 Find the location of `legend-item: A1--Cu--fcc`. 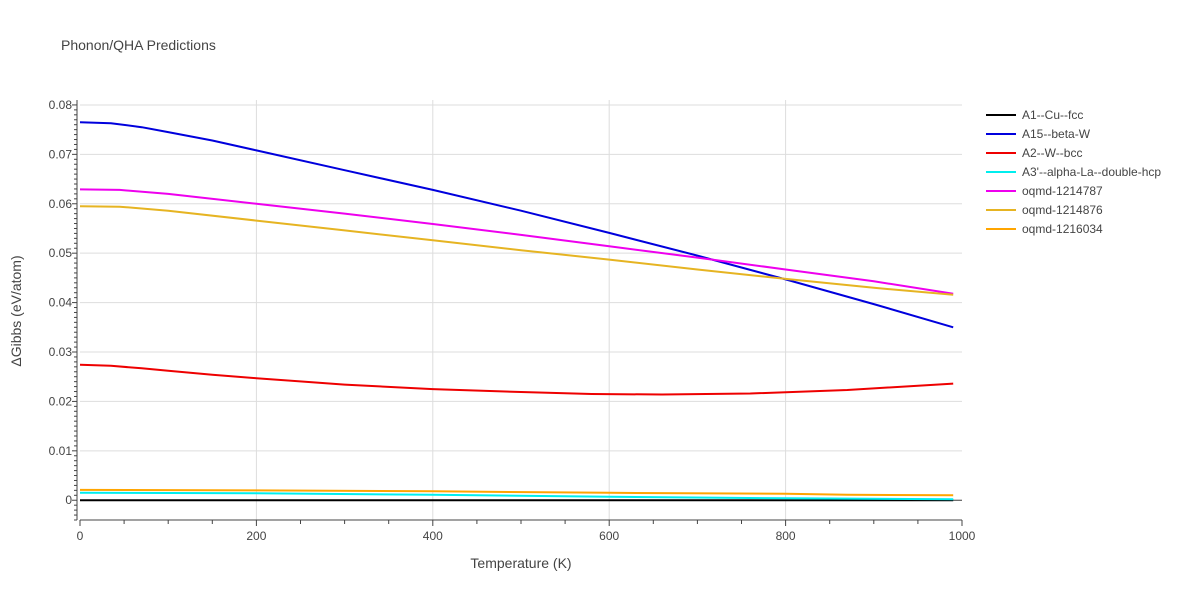

legend-item: A1--Cu--fcc is located at coordinates (1034, 115).